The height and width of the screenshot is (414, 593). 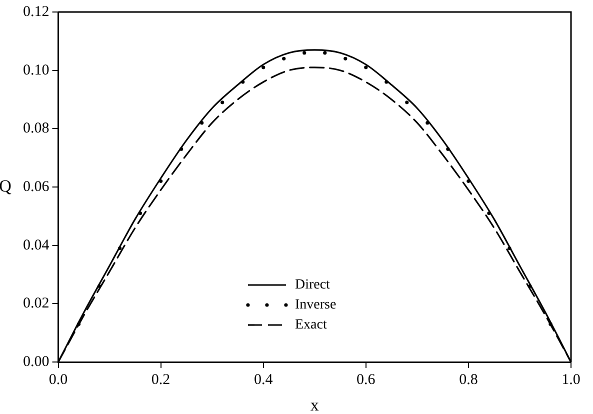 What do you see at coordinates (366, 380) in the screenshot?
I see `x-tick-label: 0.6` at bounding box center [366, 380].